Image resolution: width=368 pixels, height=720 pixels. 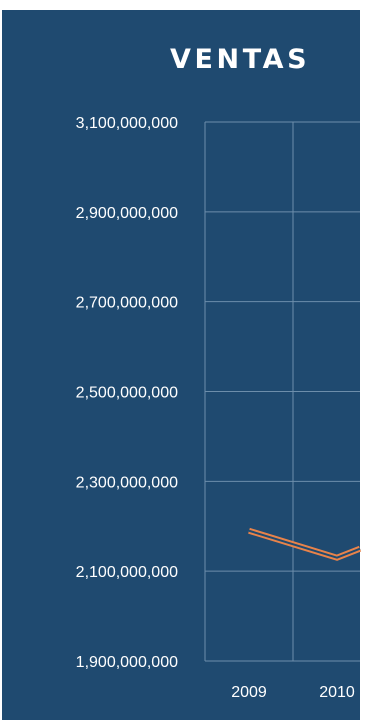 I want to click on y-tick-label: 2,500,000,000, so click(x=127, y=393).